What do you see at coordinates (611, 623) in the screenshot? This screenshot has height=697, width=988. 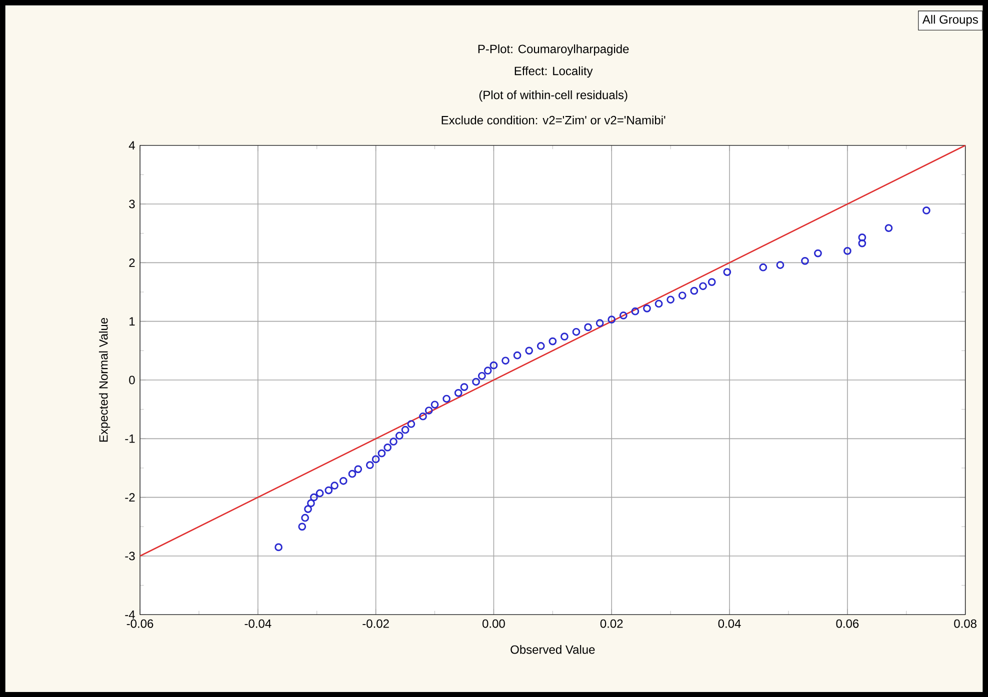 I see `x-tick-label: 0.02` at bounding box center [611, 623].